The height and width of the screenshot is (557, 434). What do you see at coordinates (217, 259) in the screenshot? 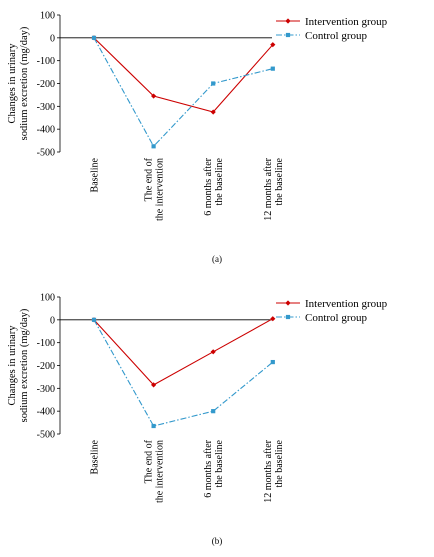
I see `panel-a-caption: (a)` at bounding box center [217, 259].